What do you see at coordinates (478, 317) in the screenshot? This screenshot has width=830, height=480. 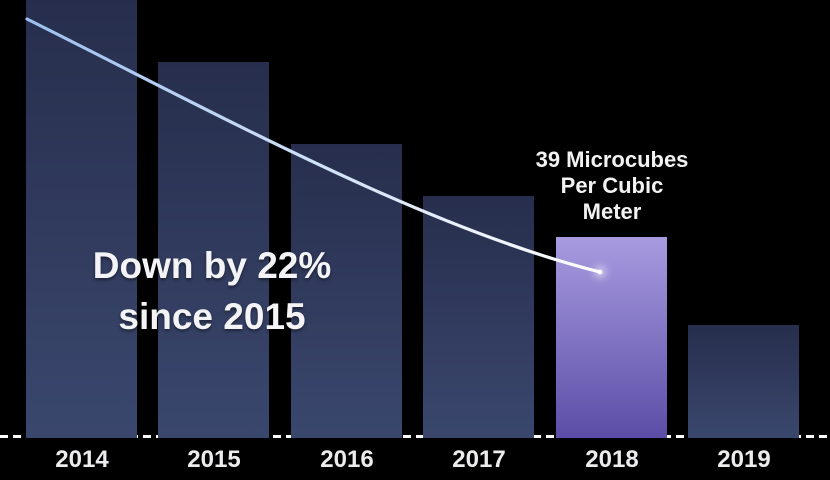 I see `bar-2017` at bounding box center [478, 317].